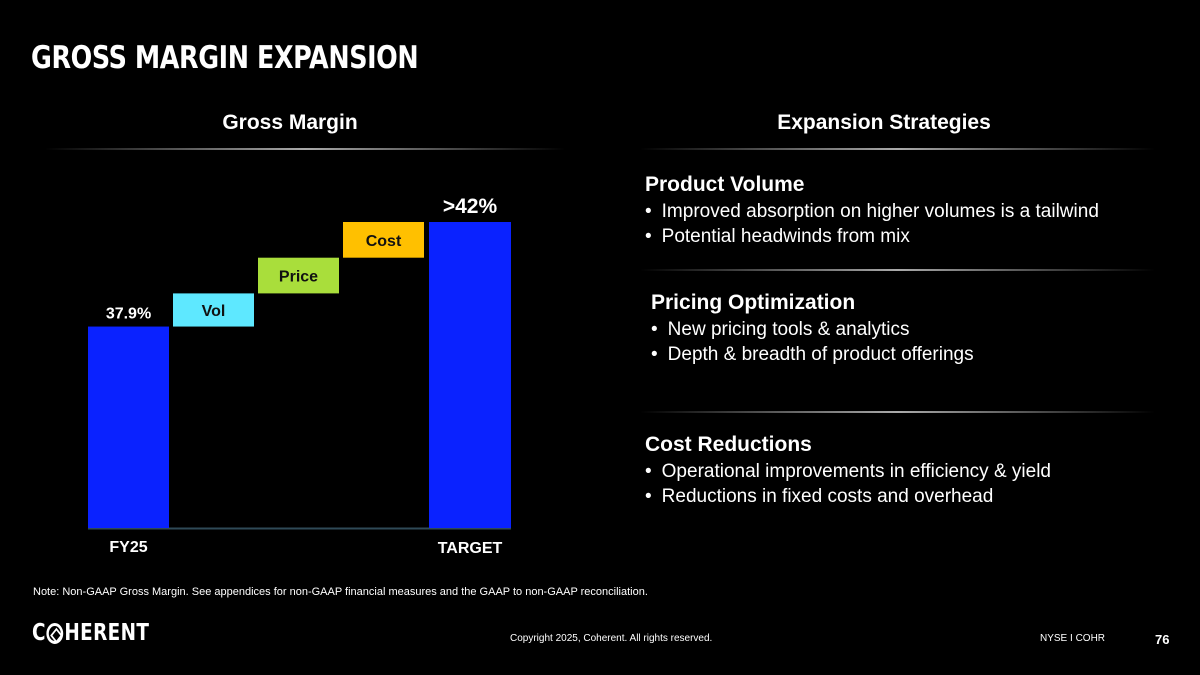  Describe the element at coordinates (470, 206) in the screenshot. I see `value-label-target: >42%` at that location.